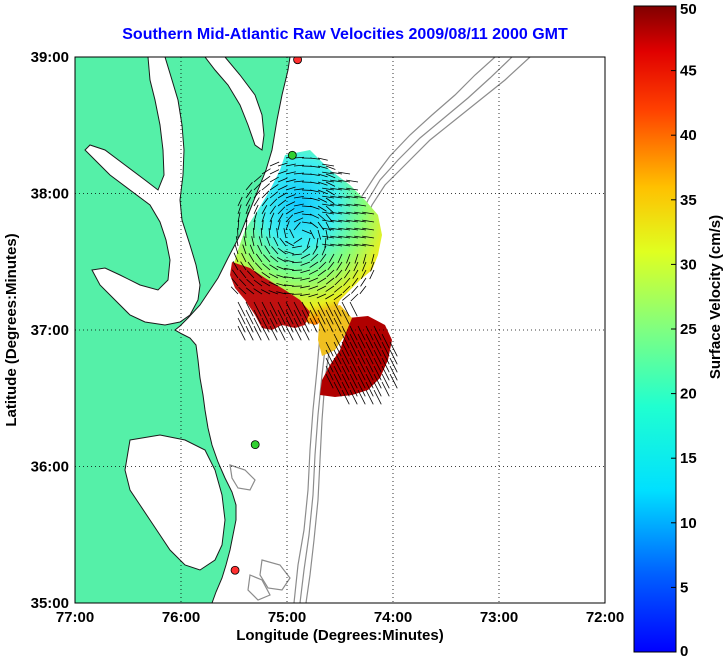 Image resolution: width=724 pixels, height=659 pixels. What do you see at coordinates (50, 603) in the screenshot?
I see `y-tick-label: 35:00` at bounding box center [50, 603].